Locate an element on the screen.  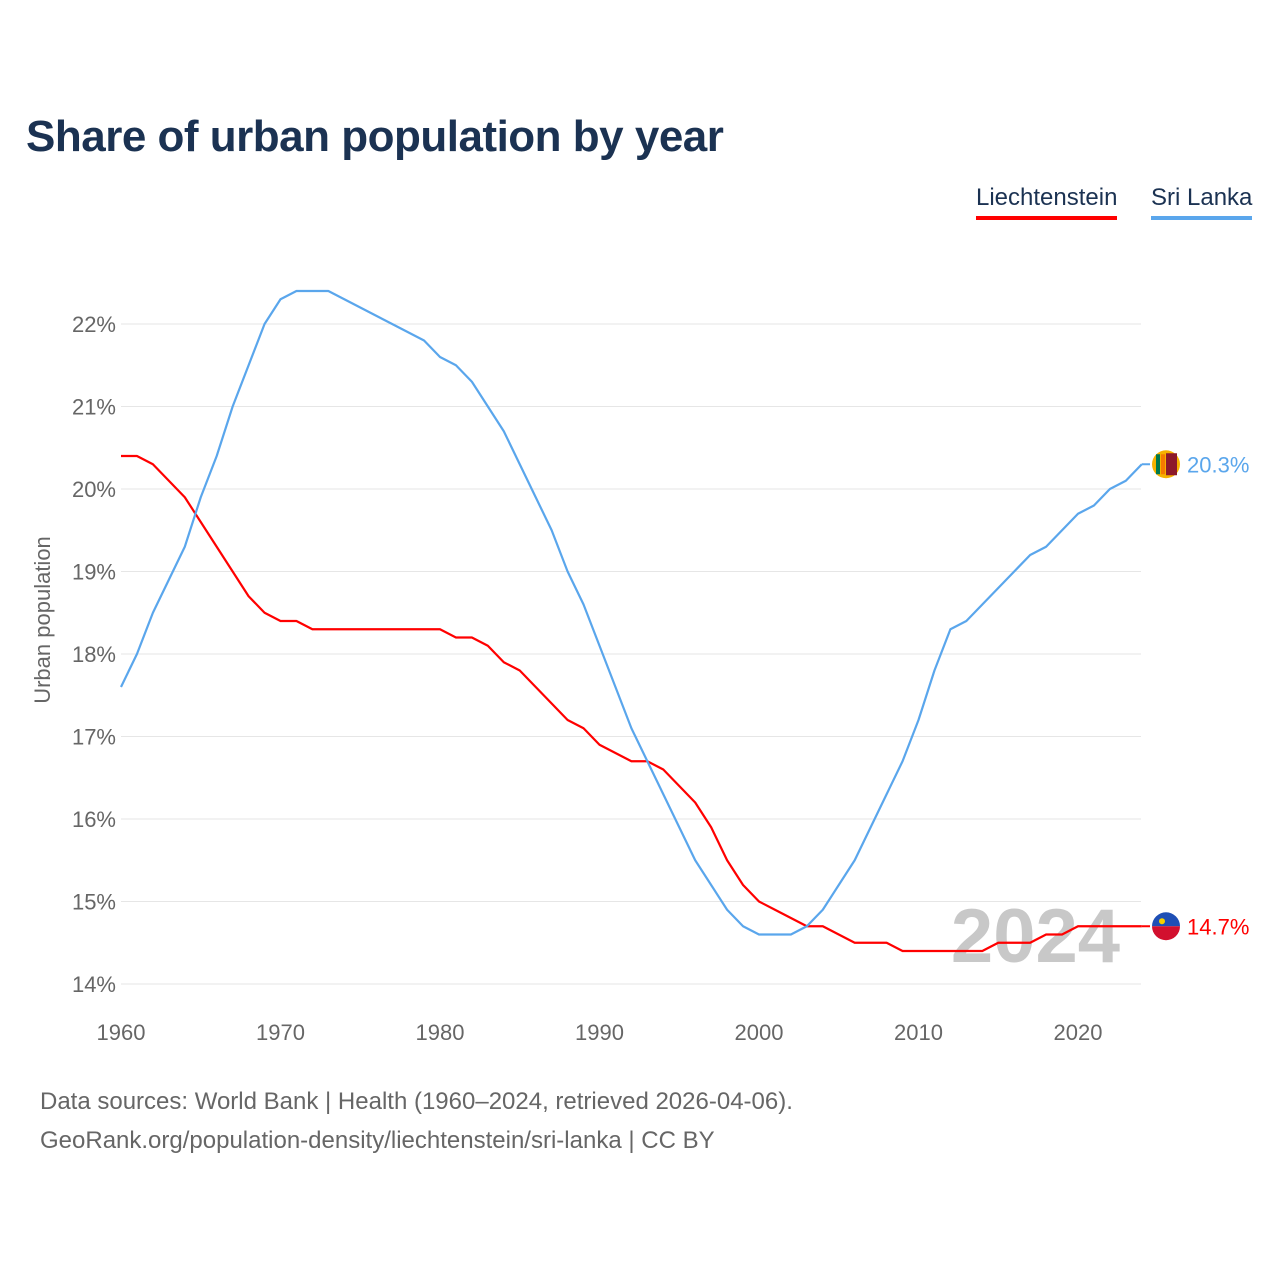
y-tick-label: 20% is located at coordinates (94, 489).